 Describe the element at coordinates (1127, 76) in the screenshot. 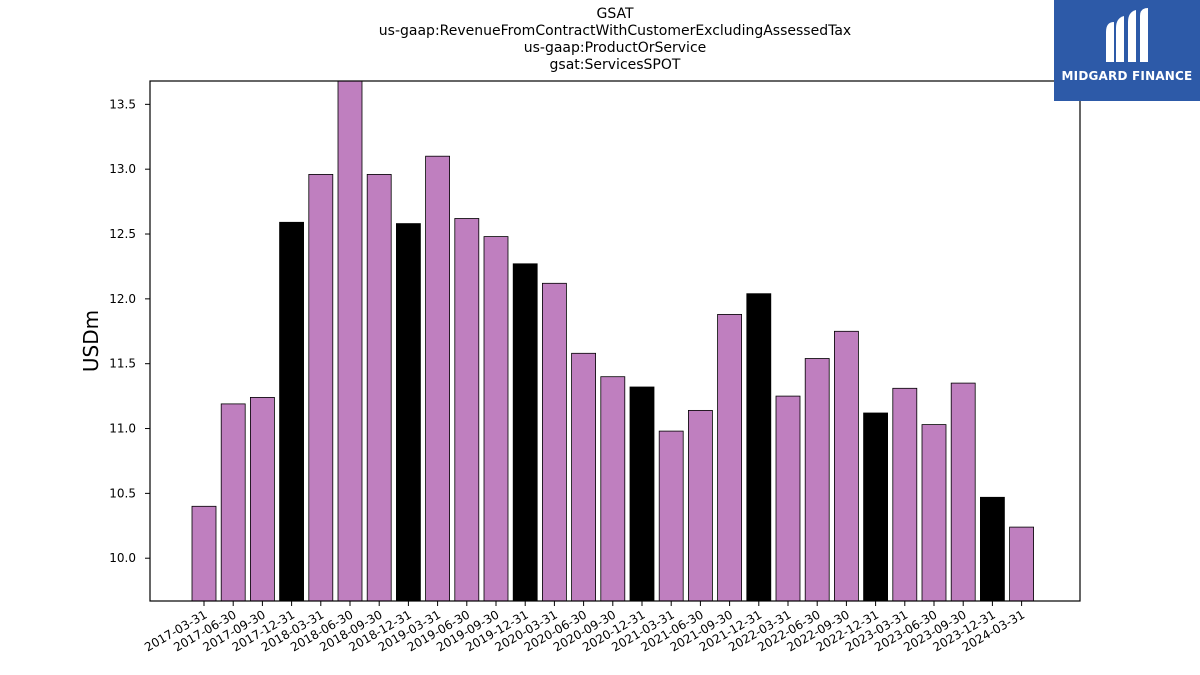

I see `logo-text: MIDGARD FINANCE` at that location.